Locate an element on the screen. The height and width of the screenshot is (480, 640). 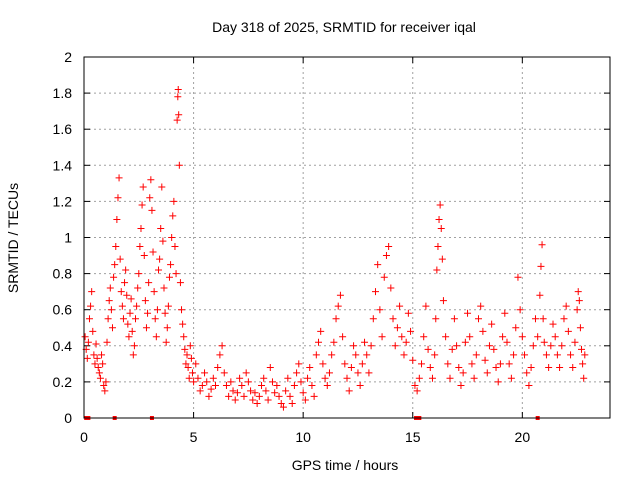
y-tick-label: 0.2 is located at coordinates (63, 382).